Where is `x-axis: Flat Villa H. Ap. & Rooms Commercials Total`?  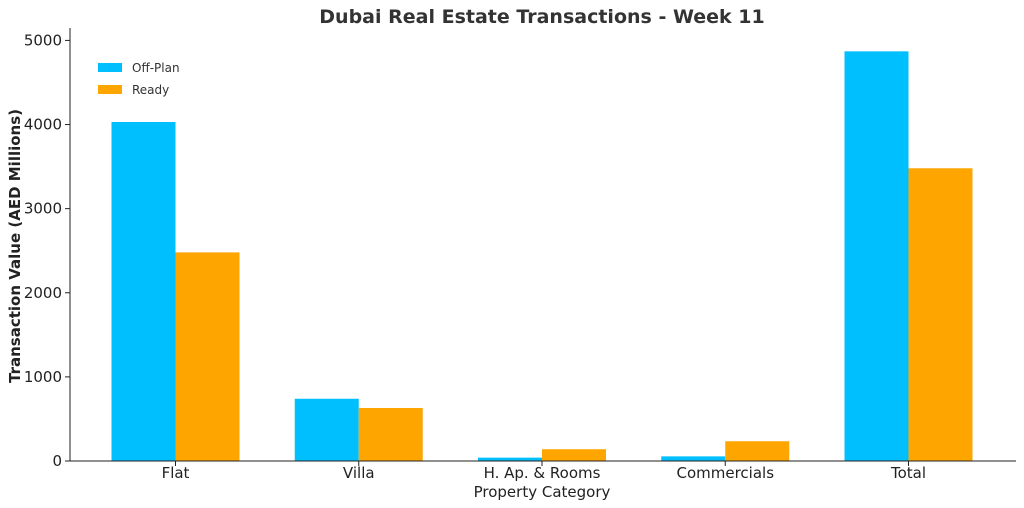 x-axis: Flat Villa H. Ap. & Rooms Commercials Total is located at coordinates (543, 471).